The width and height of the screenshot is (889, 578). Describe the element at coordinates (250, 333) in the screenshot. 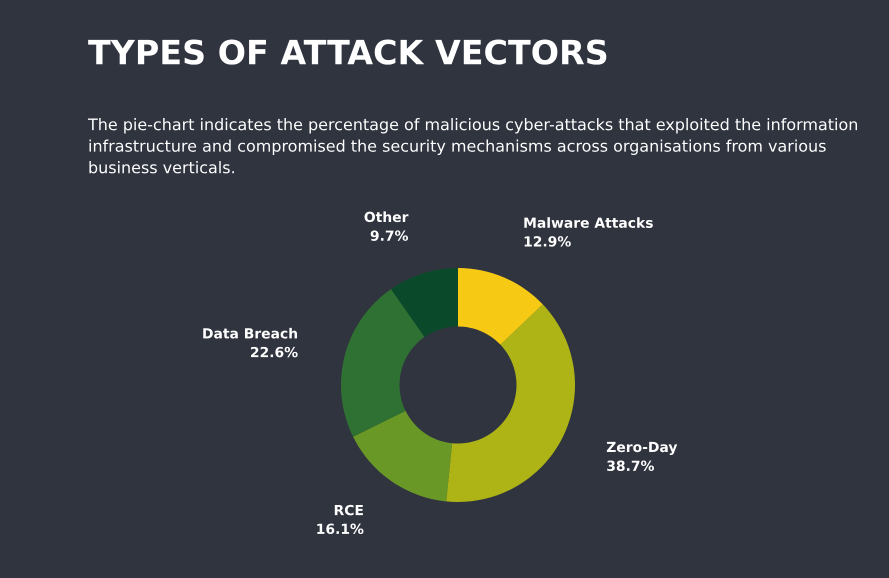

I see `slice-label: Data Breach` at that location.